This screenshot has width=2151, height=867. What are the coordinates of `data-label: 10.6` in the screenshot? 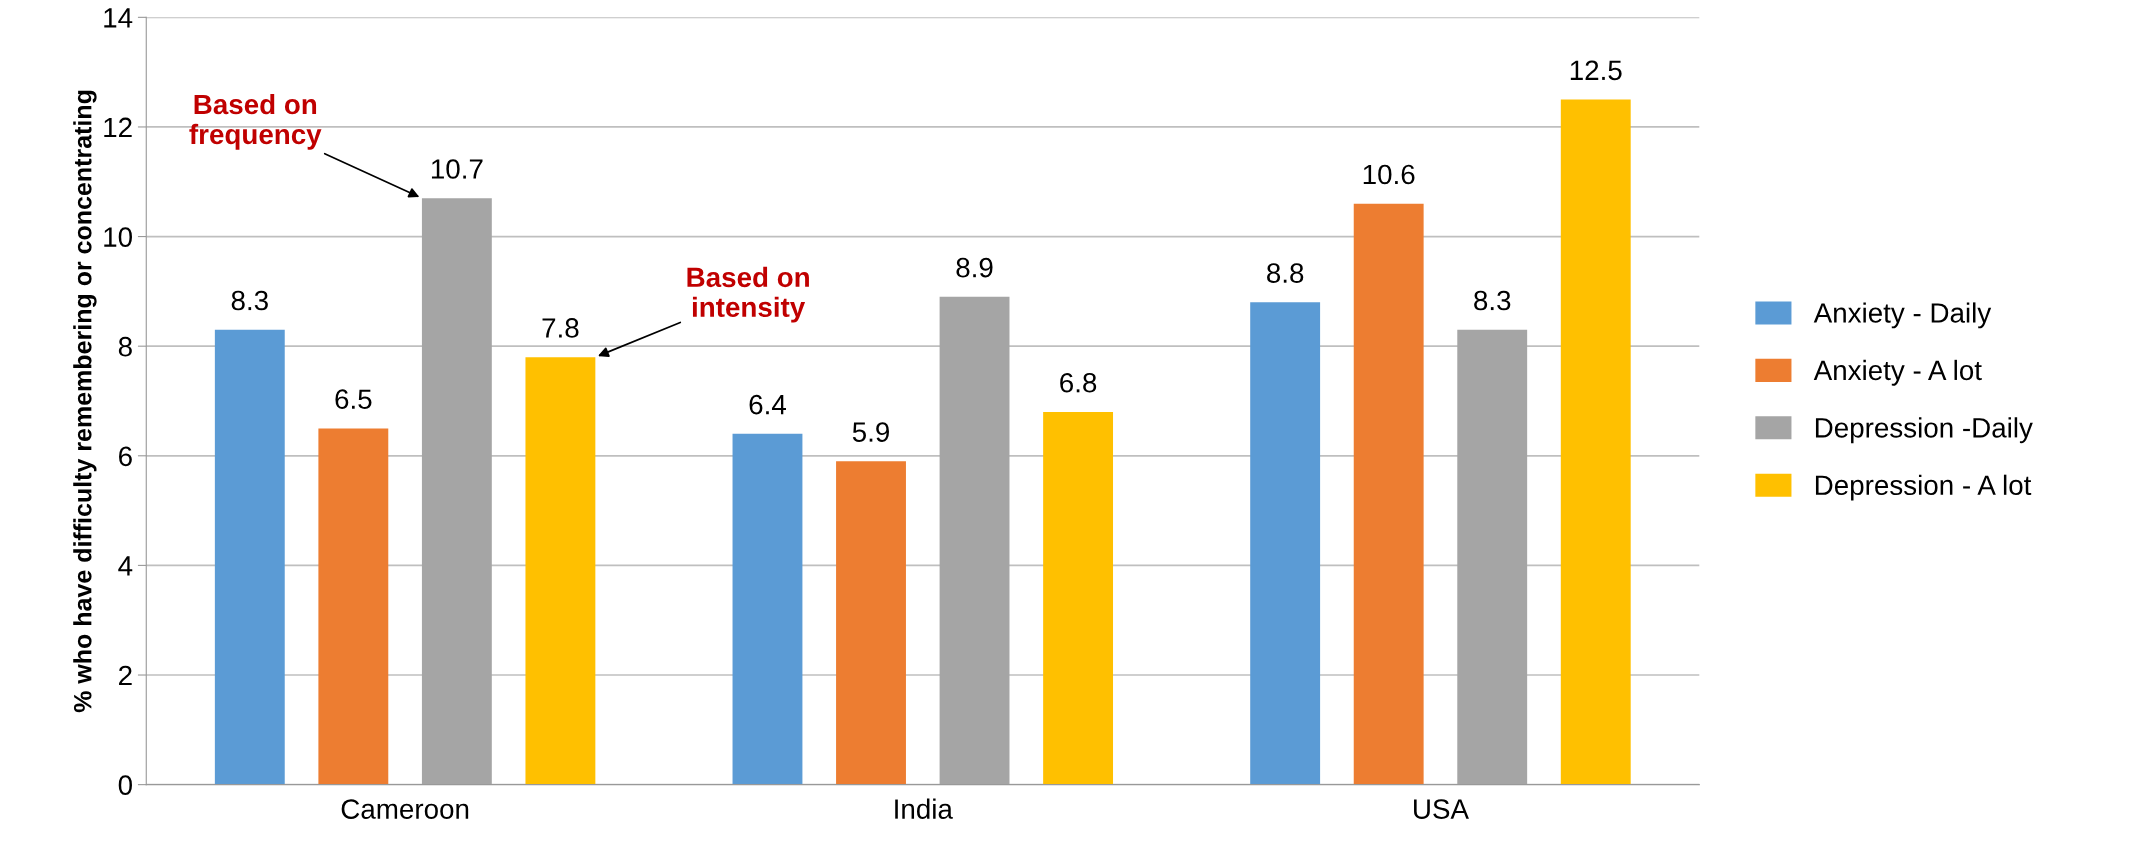 It's located at (1389, 174).